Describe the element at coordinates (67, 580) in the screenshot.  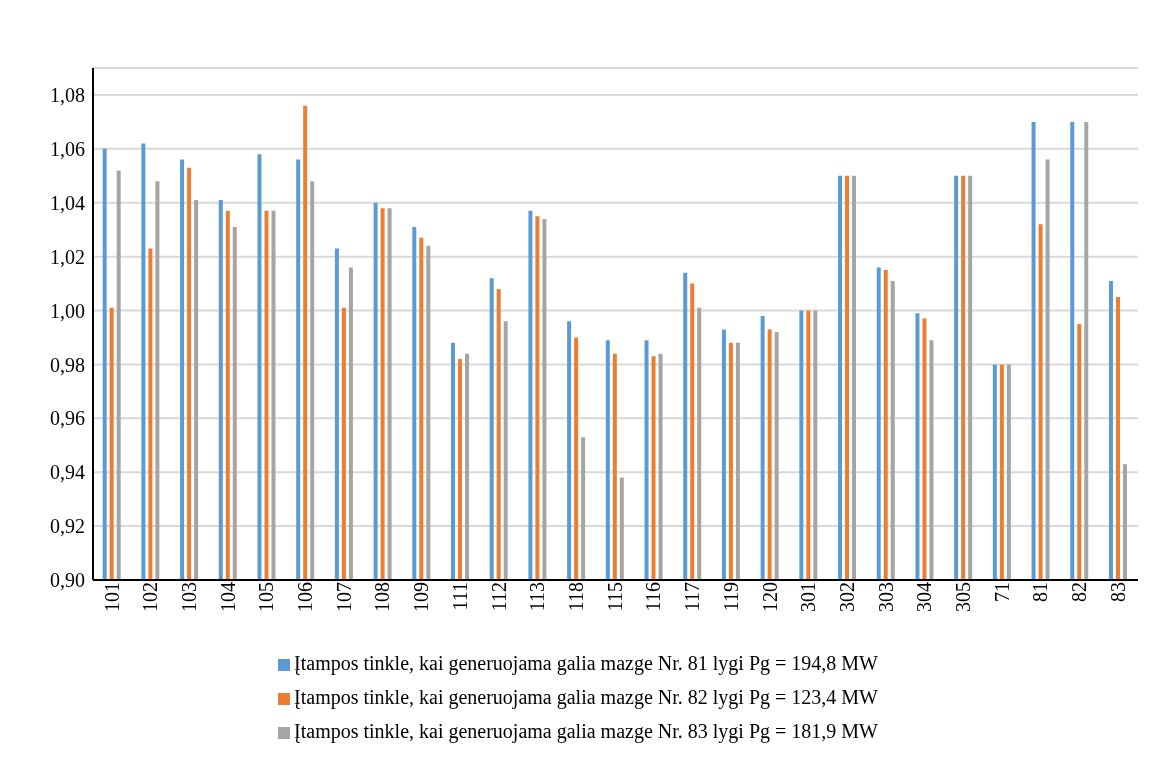
I see `y-tick-label: 0,90` at that location.